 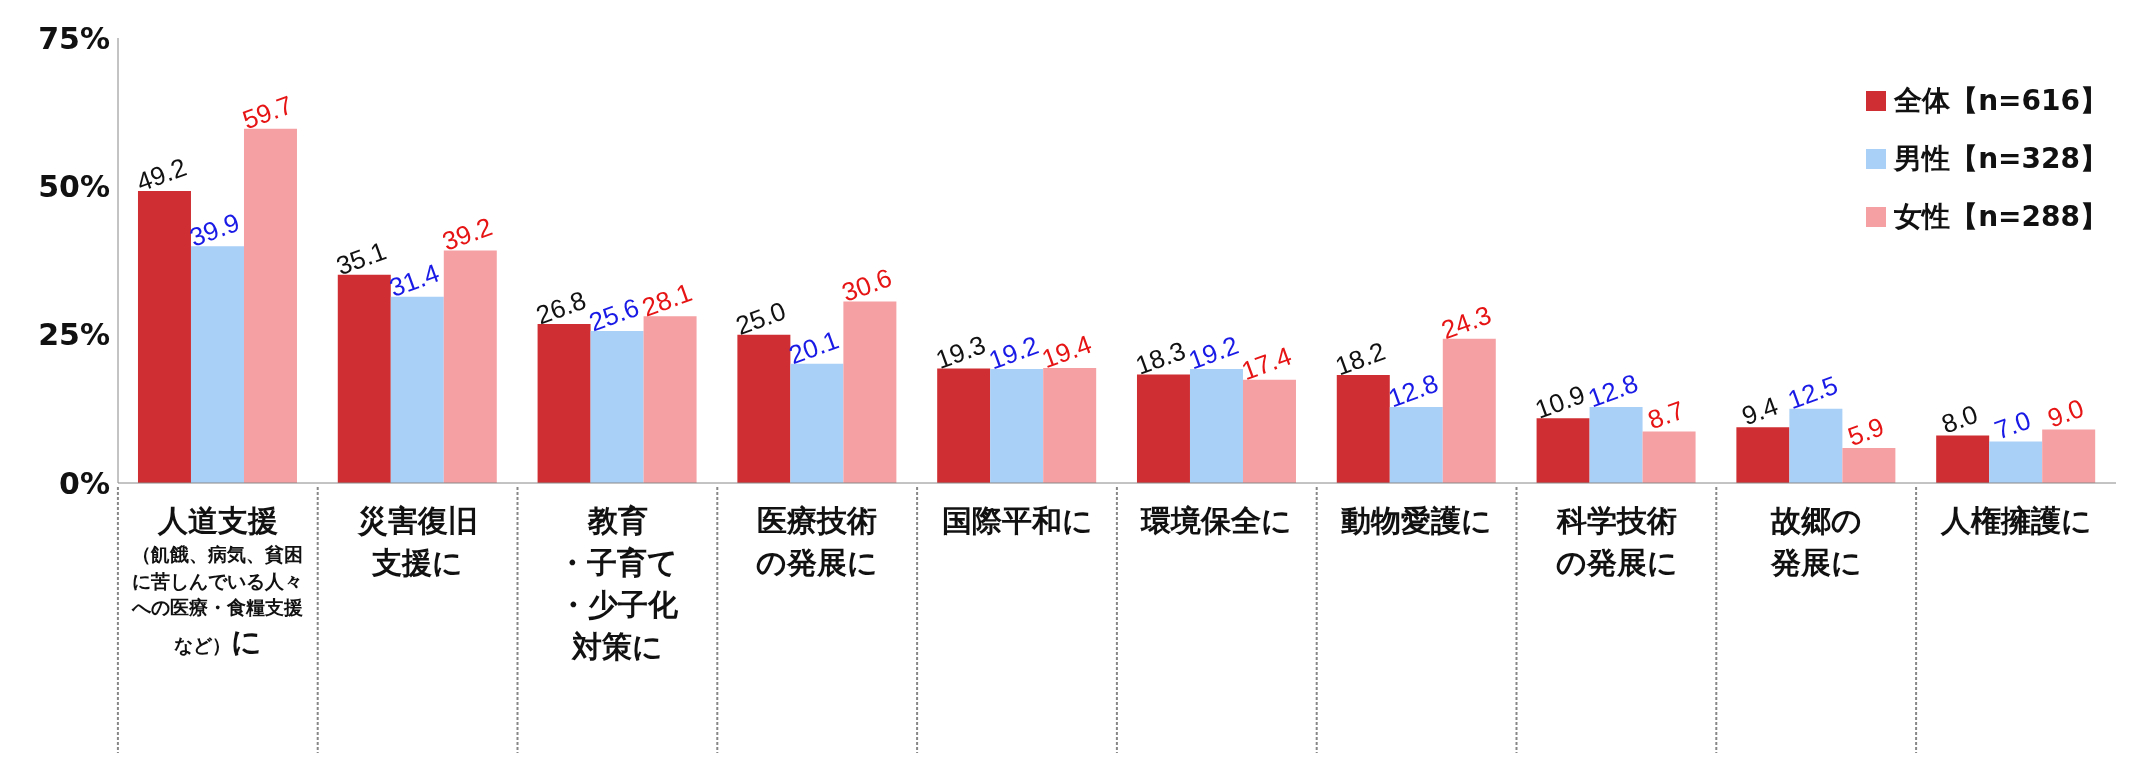 What do you see at coordinates (1466, 322) in the screenshot?
I see `data-label: 24.3` at bounding box center [1466, 322].